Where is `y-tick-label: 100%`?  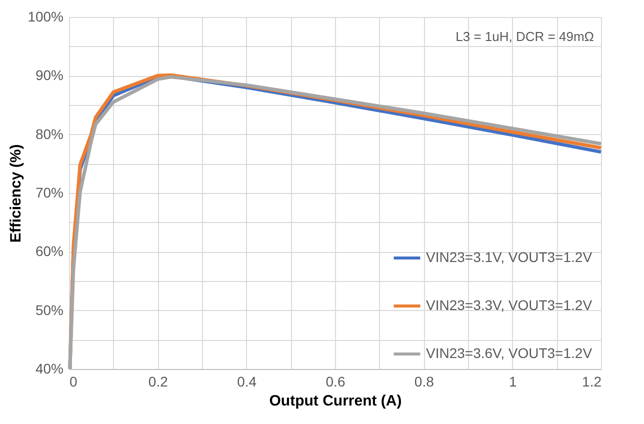
y-tick-label: 100% is located at coordinates (46, 16).